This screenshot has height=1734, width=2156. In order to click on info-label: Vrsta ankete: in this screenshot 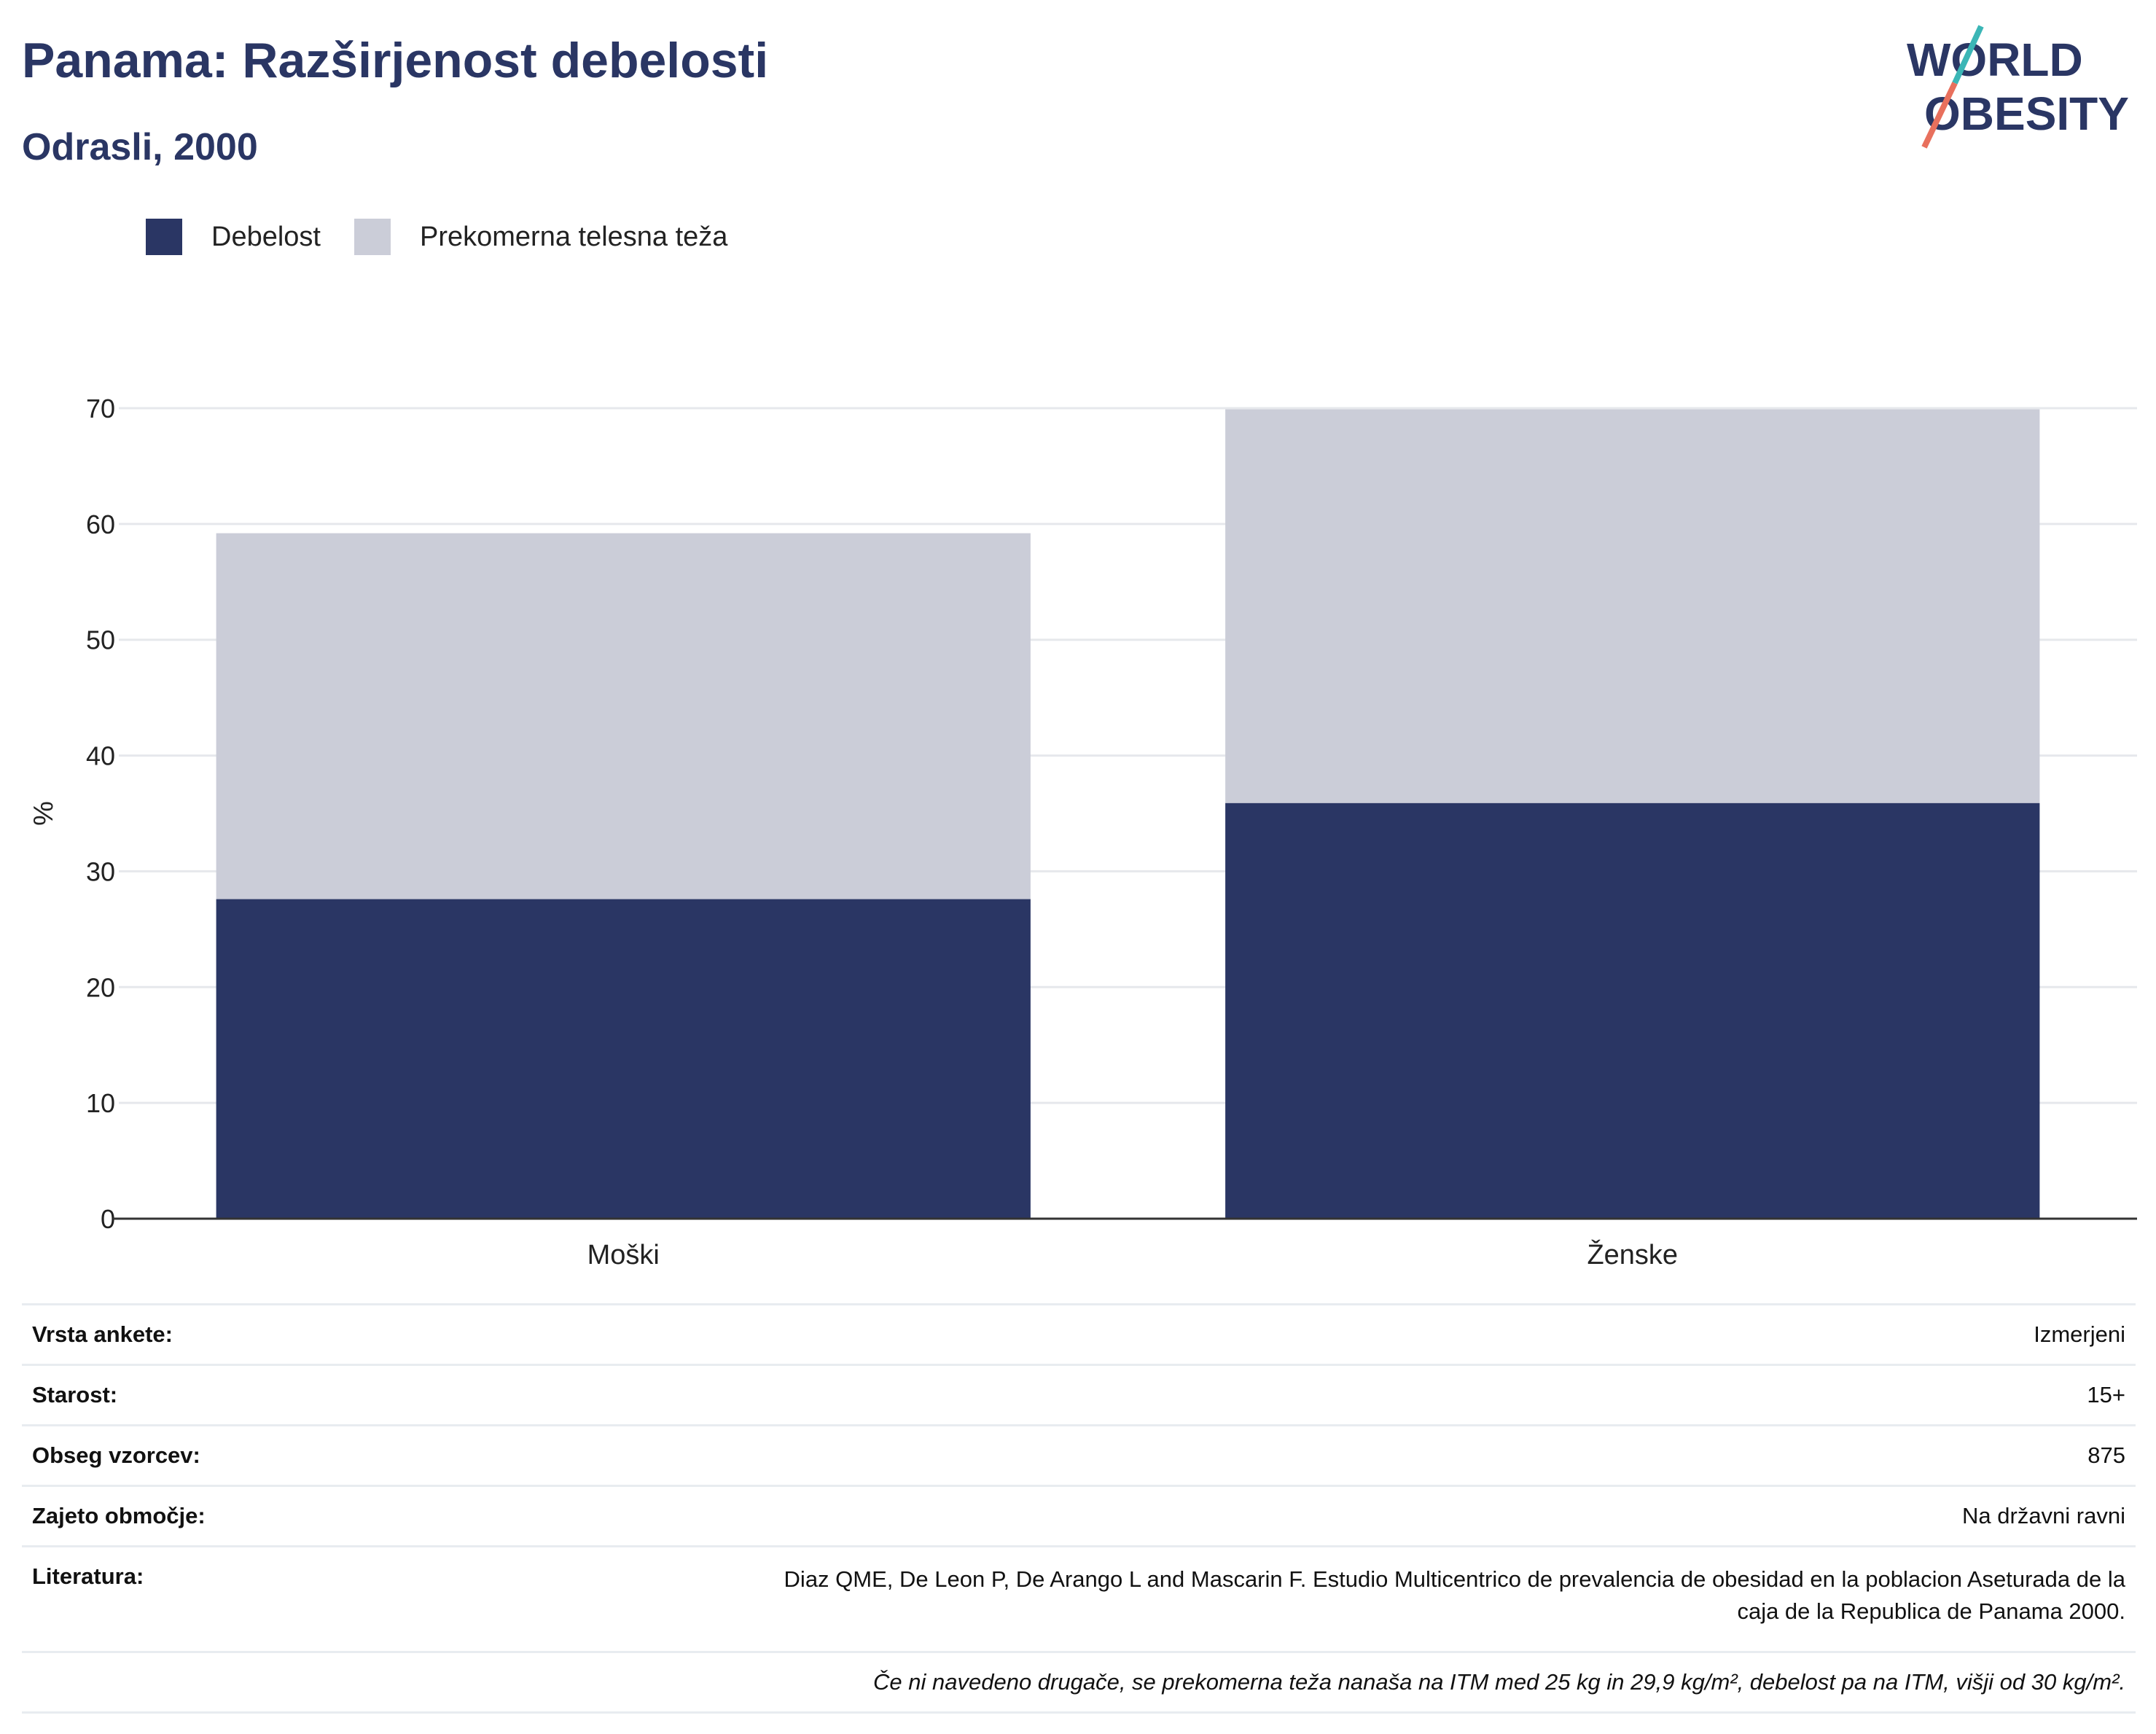, I will do `click(185, 1334)`.